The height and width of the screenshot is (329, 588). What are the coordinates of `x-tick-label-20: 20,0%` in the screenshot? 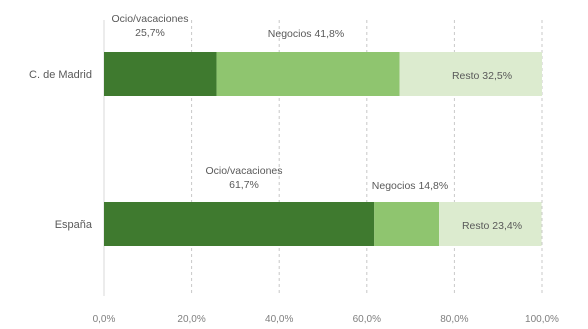 It's located at (191, 319).